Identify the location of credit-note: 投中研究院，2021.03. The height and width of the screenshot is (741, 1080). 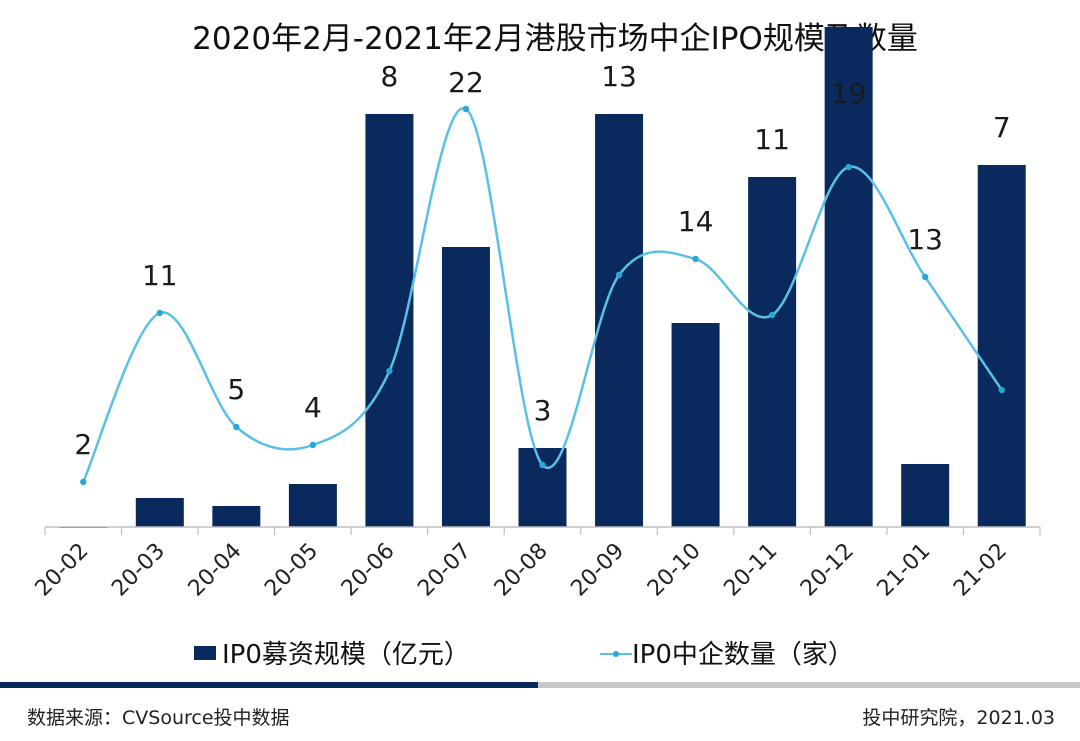
(958, 718).